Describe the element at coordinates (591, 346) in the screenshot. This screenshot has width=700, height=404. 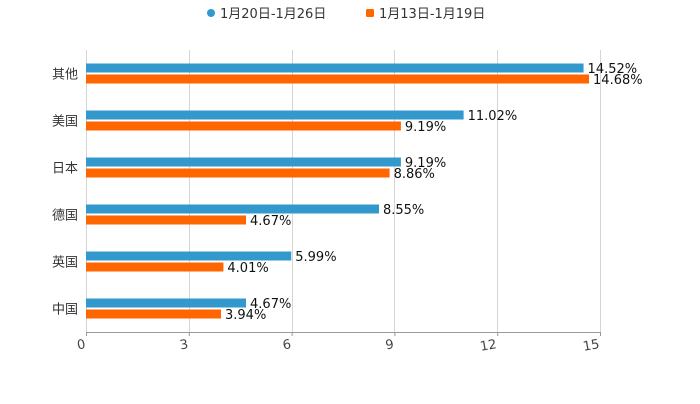
I see `x-tick-label: 15` at that location.